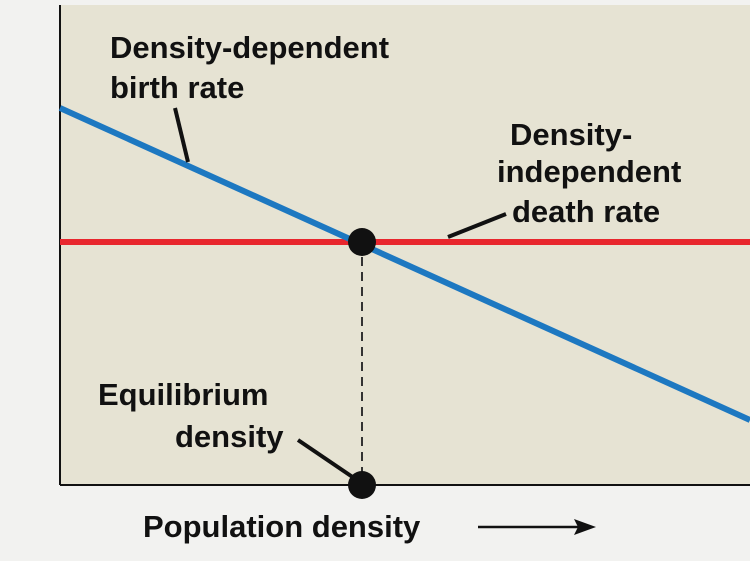 Image resolution: width=750 pixels, height=561 pixels. Describe the element at coordinates (589, 171) in the screenshot. I see `death-rate-label: independent` at that location.